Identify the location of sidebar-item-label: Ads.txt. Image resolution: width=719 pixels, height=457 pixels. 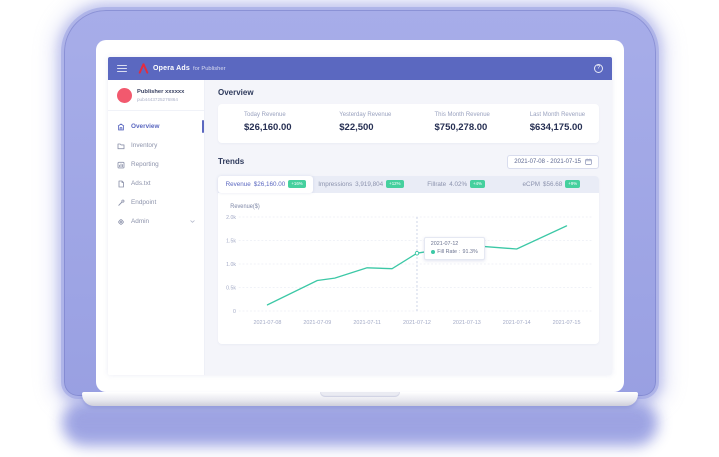
(141, 183).